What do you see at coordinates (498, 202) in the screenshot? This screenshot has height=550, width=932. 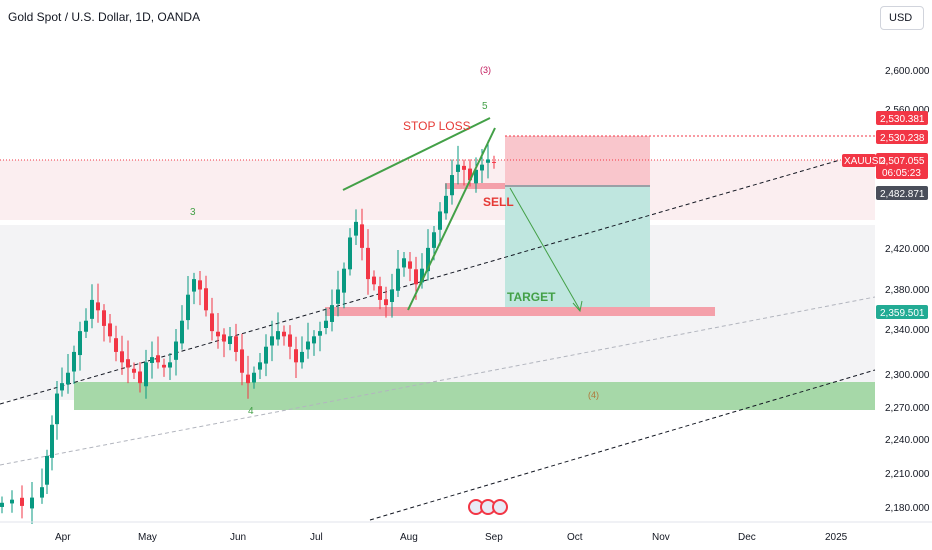 I see `sell-label: SELL` at bounding box center [498, 202].